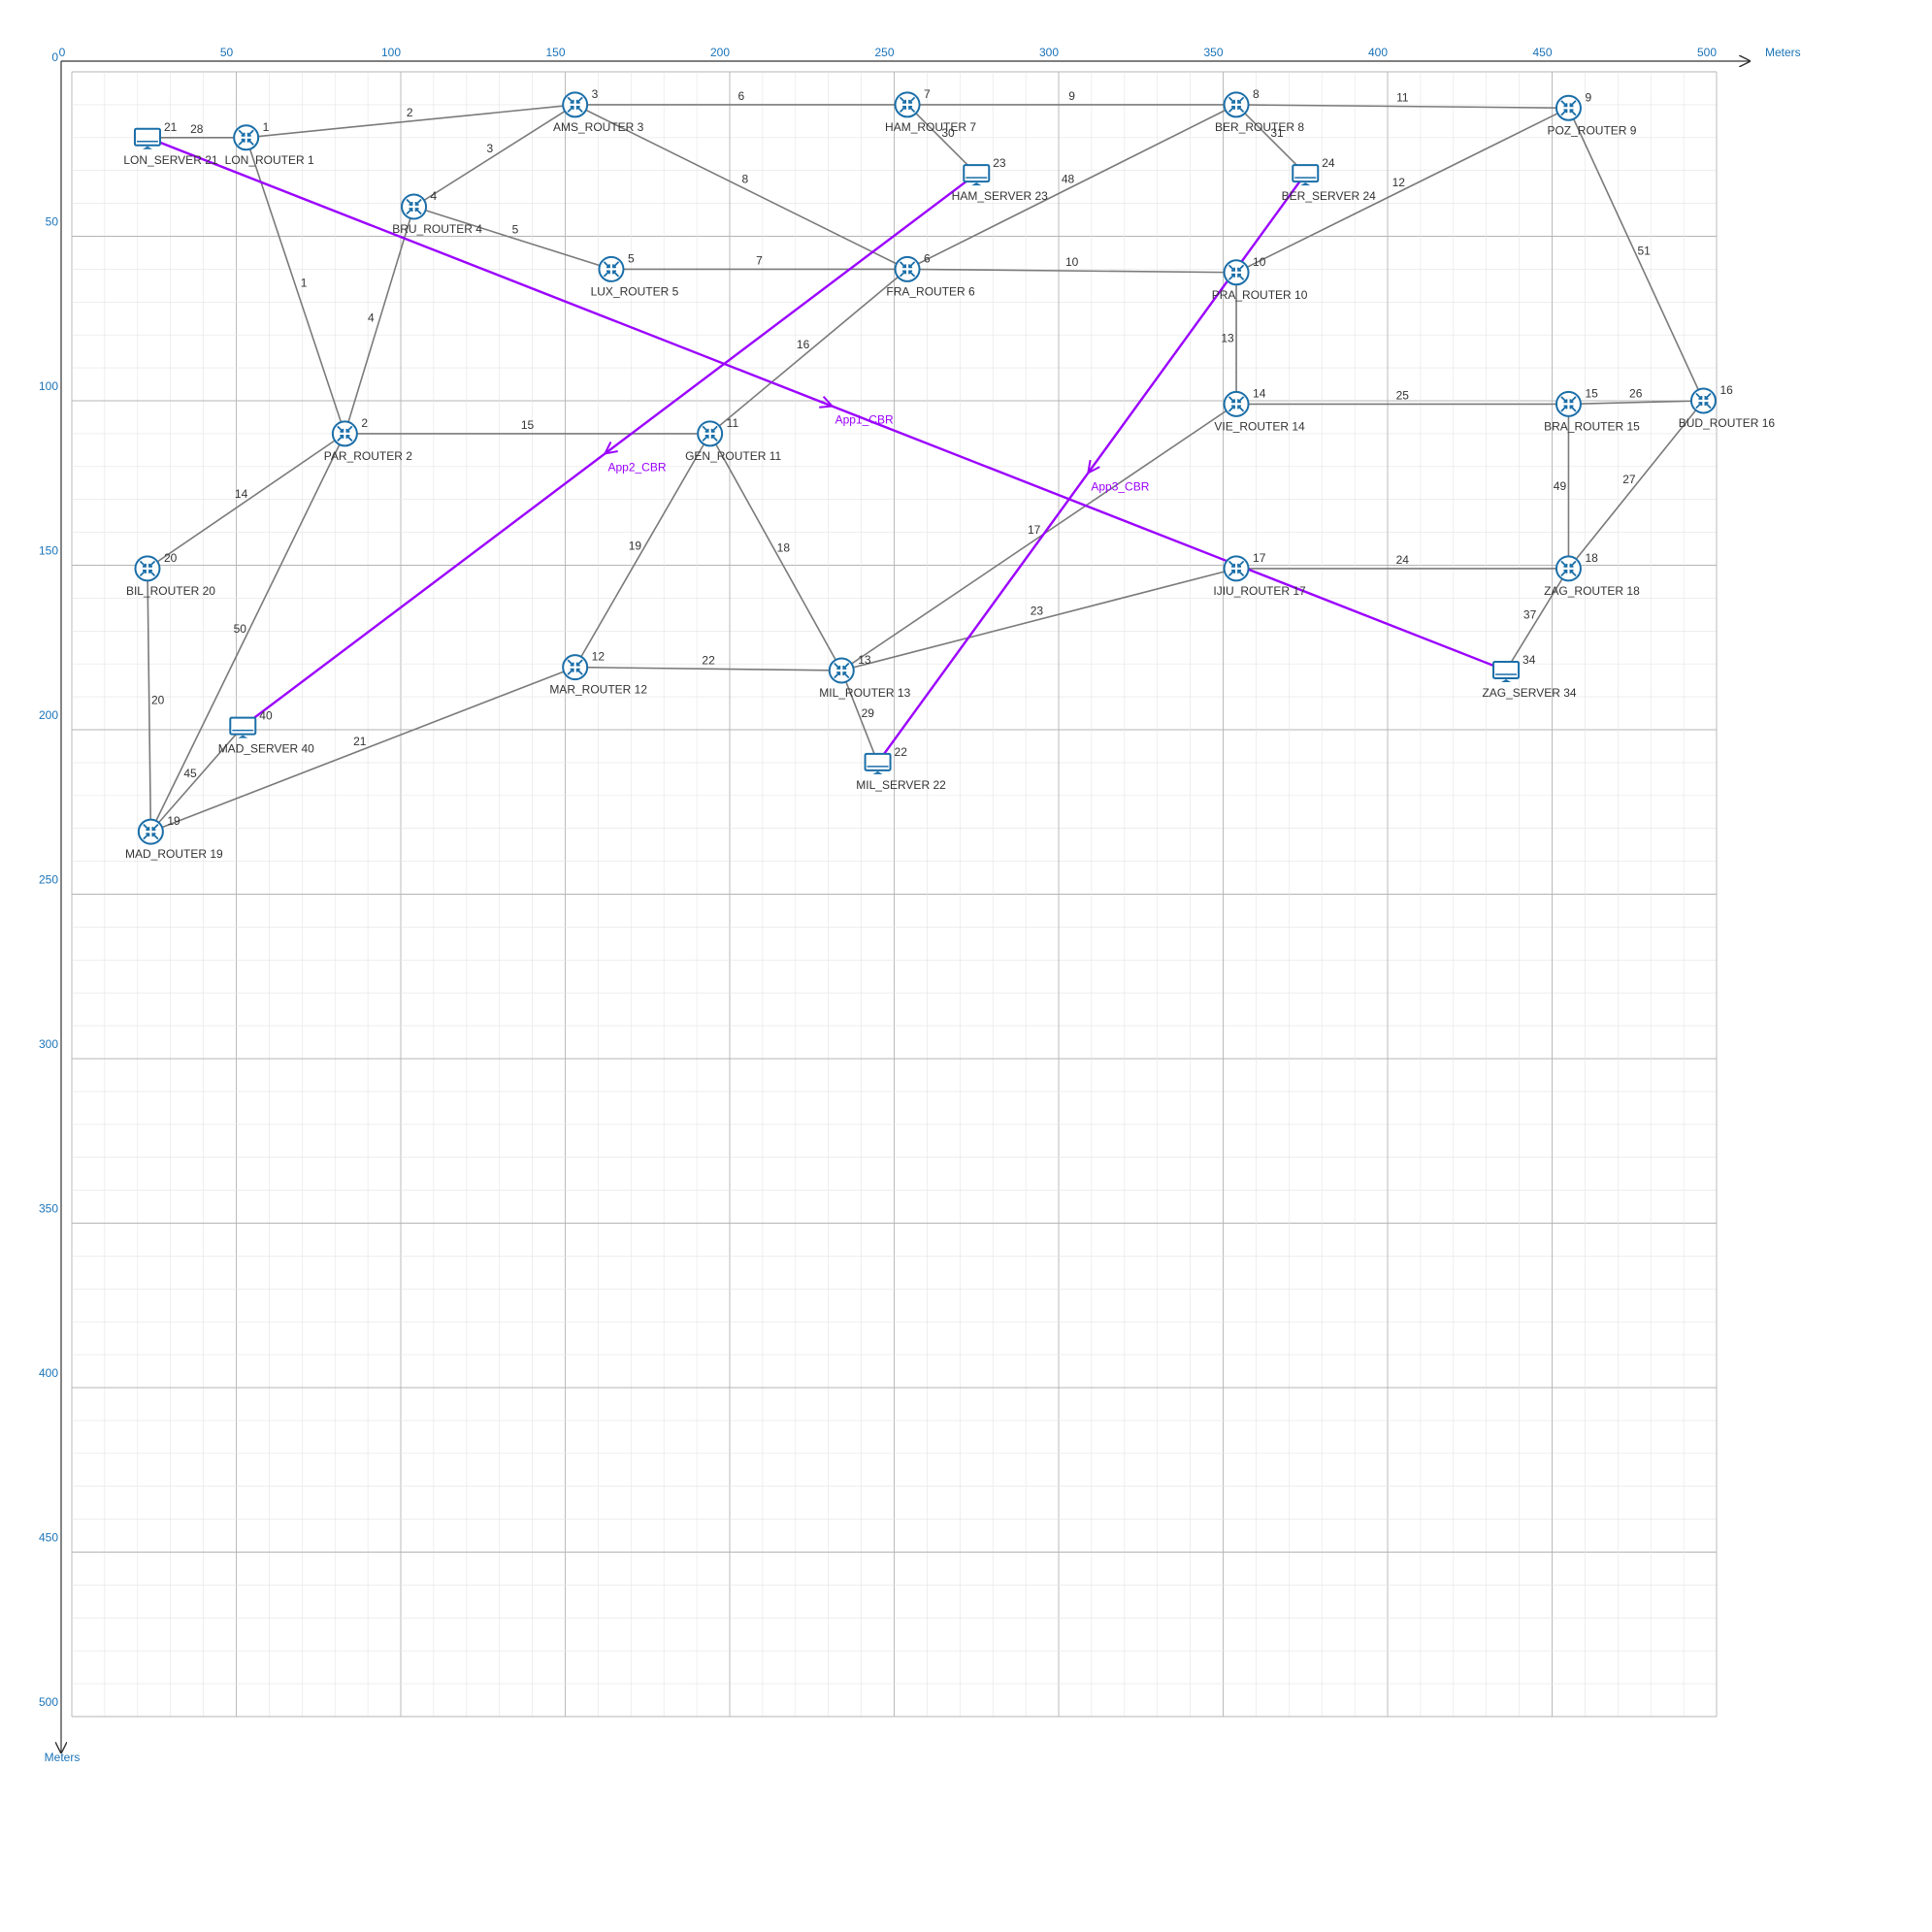 This screenshot has width=1932, height=1932. What do you see at coordinates (437, 213) in the screenshot?
I see `router-node: 4 BRU_ROUTER 4` at bounding box center [437, 213].